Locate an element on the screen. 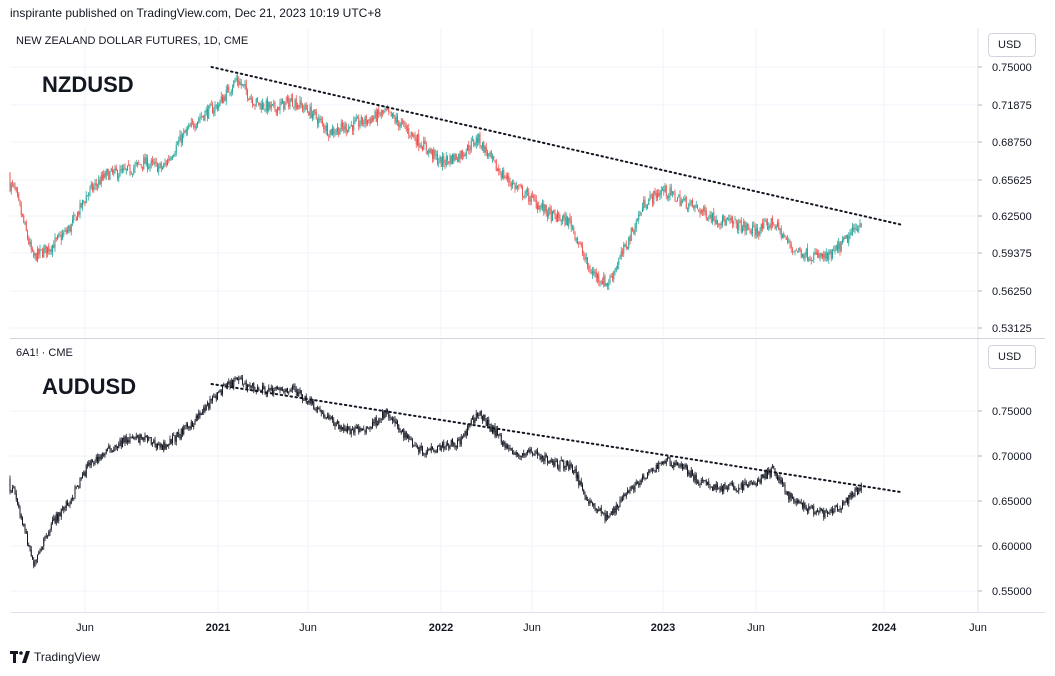 Image resolution: width=1055 pixels, height=676 pixels. trendline is located at coordinates (556, 438).